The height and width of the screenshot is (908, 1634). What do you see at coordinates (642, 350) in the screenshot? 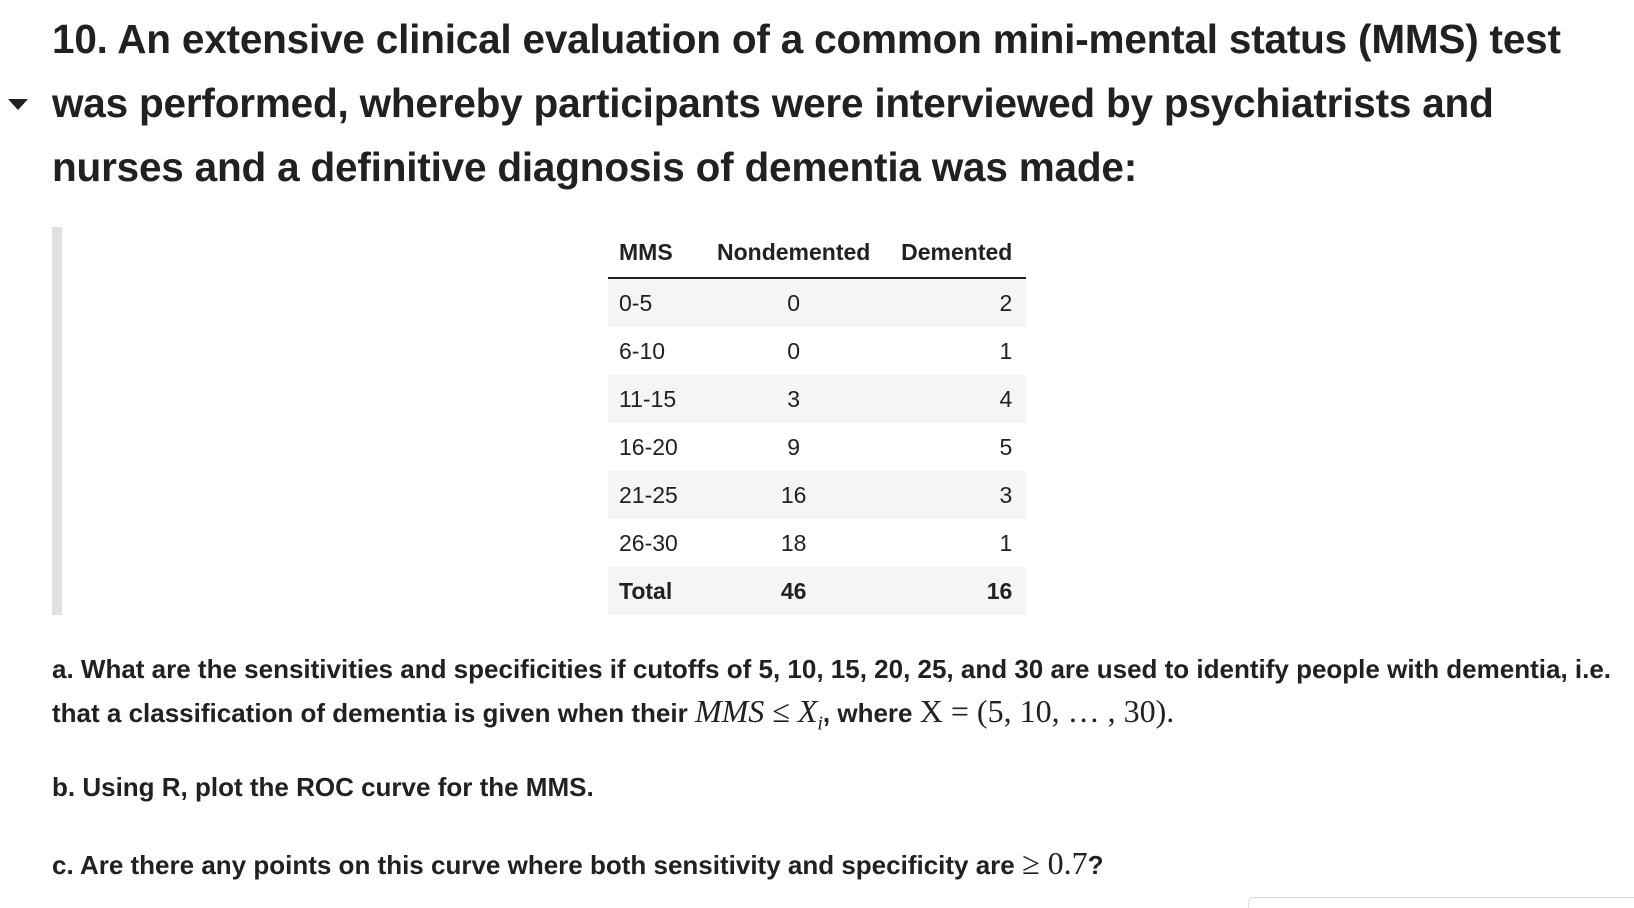
I see `cell-mms: 6-10` at bounding box center [642, 350].